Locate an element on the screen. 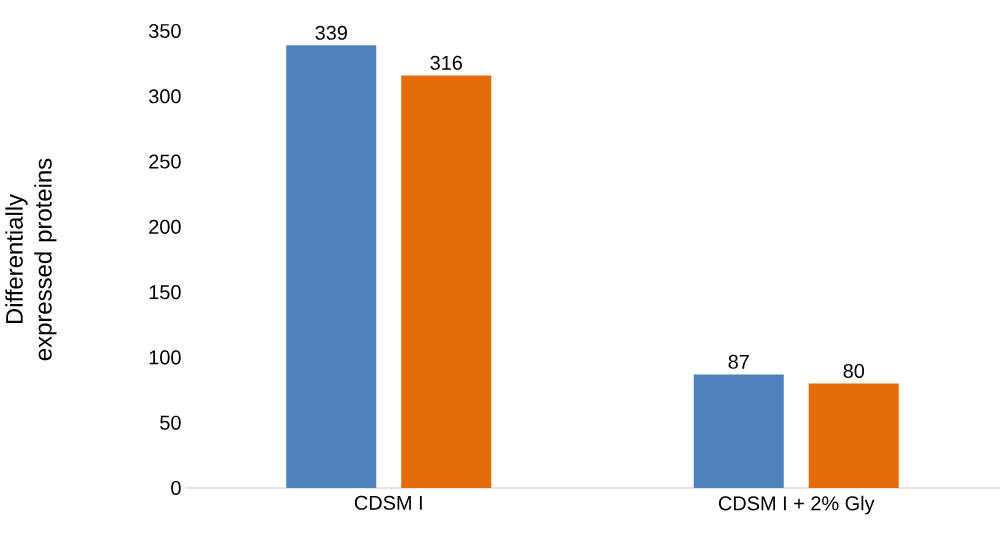 The width and height of the screenshot is (1005, 533). y-tick-label: 300 is located at coordinates (165, 96).